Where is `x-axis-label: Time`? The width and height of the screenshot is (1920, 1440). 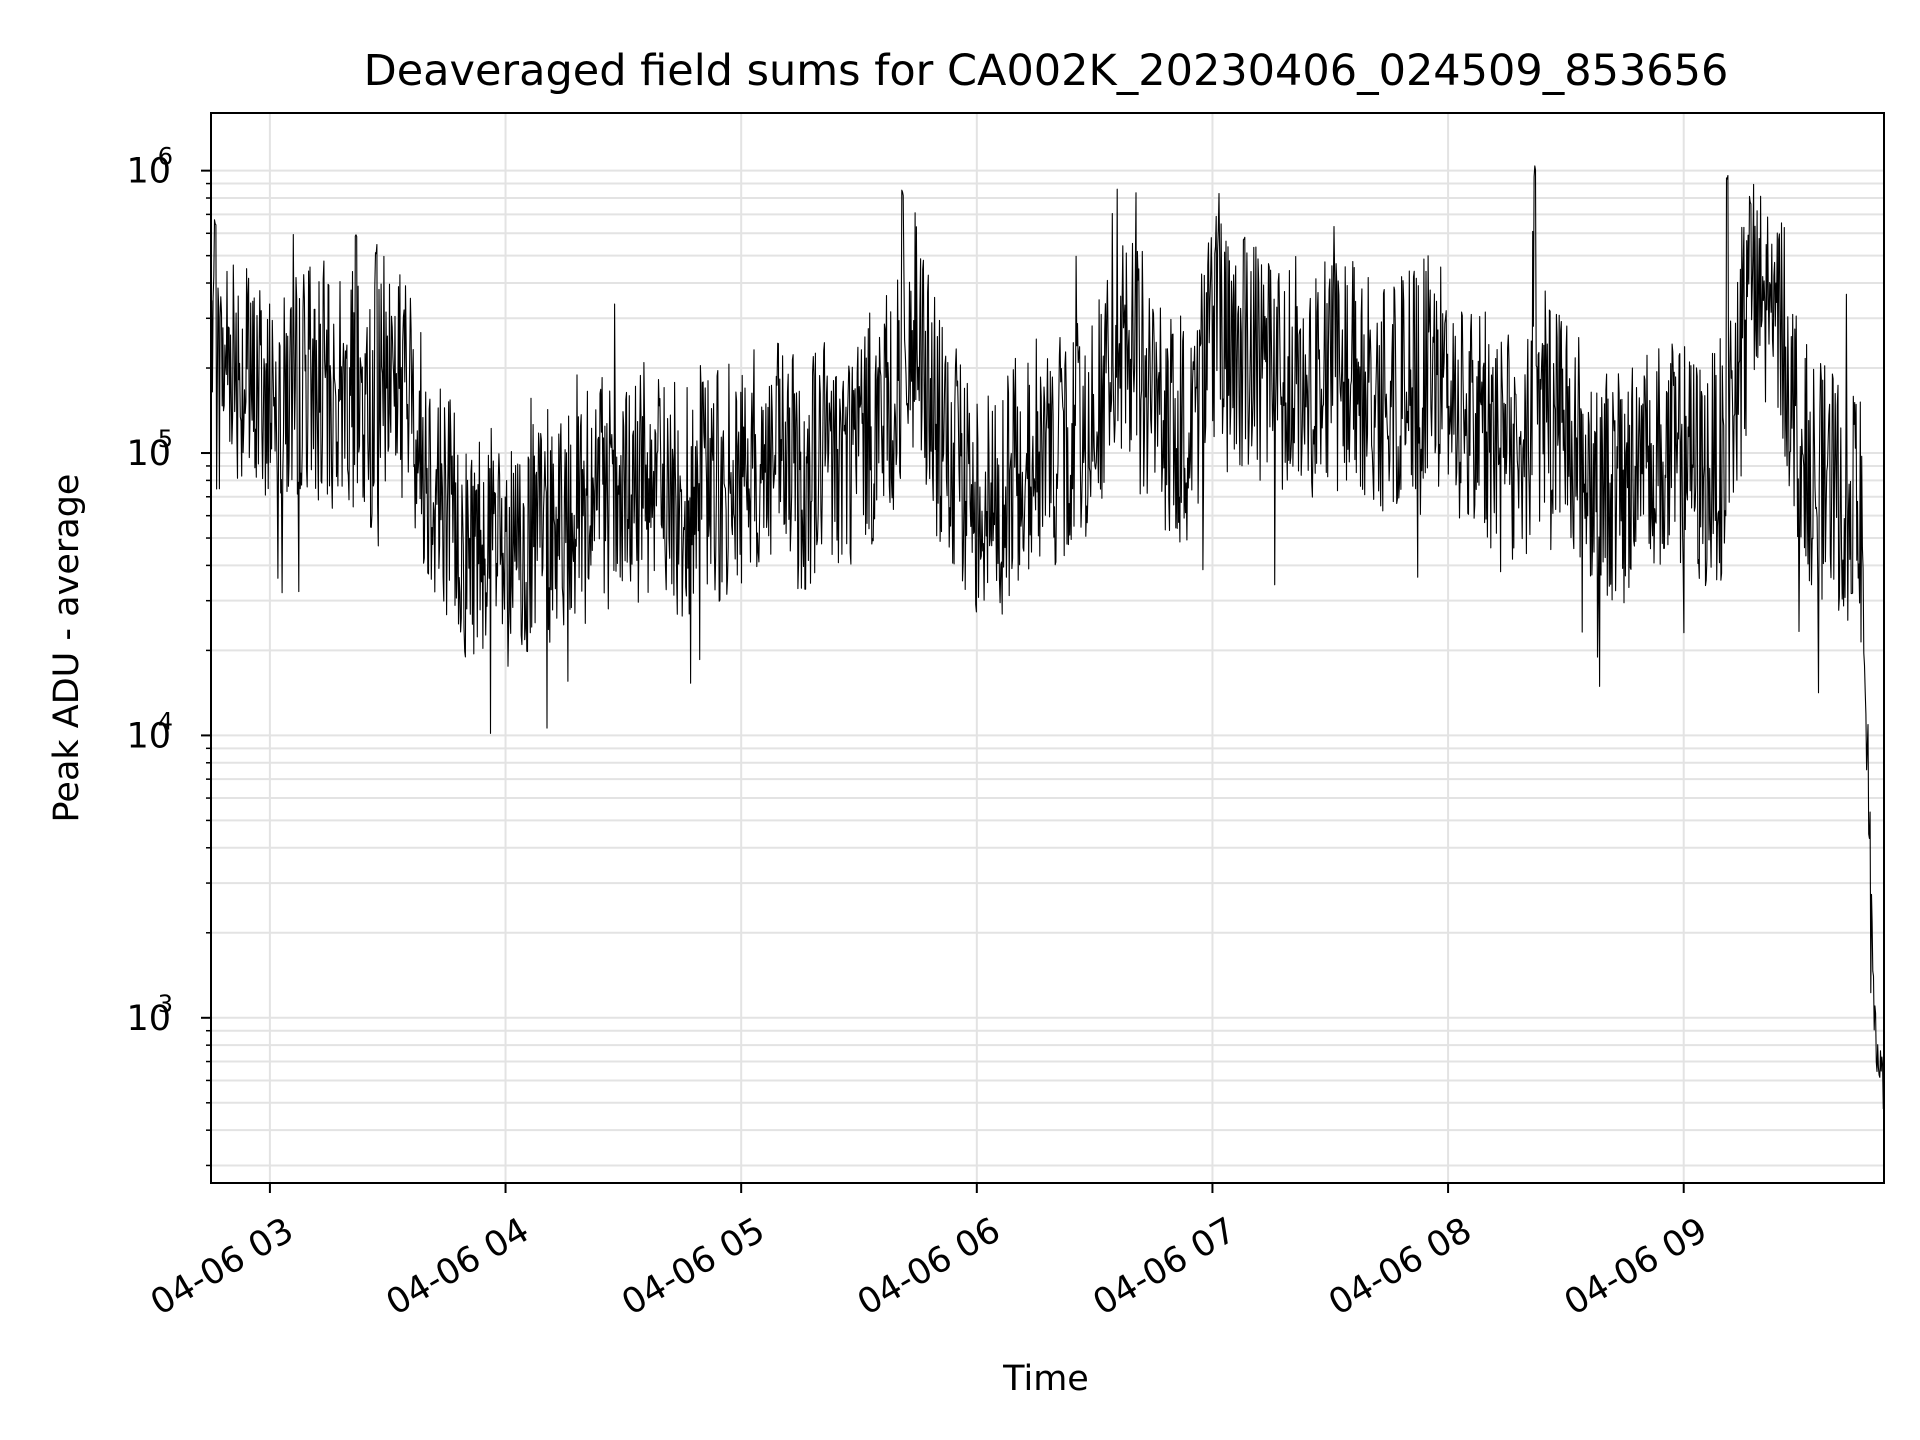 x-axis-label: Time is located at coordinates (1045, 1379).